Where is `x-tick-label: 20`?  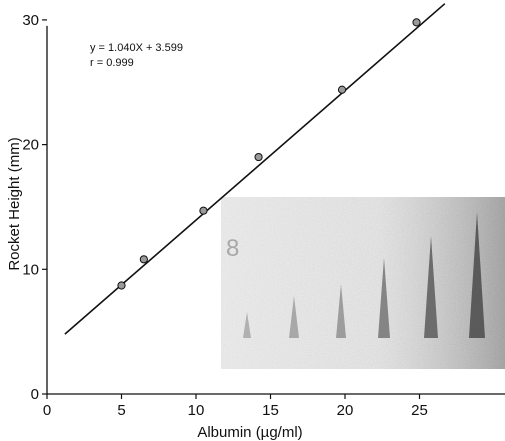 x-tick-label: 20 is located at coordinates (345, 410).